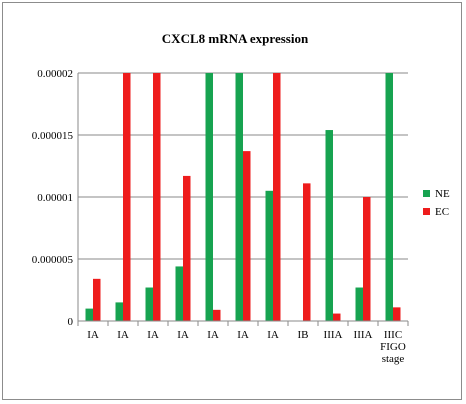 The image size is (466, 404). Describe the element at coordinates (393, 335) in the screenshot. I see `x-tick-label: IIIC` at that location.